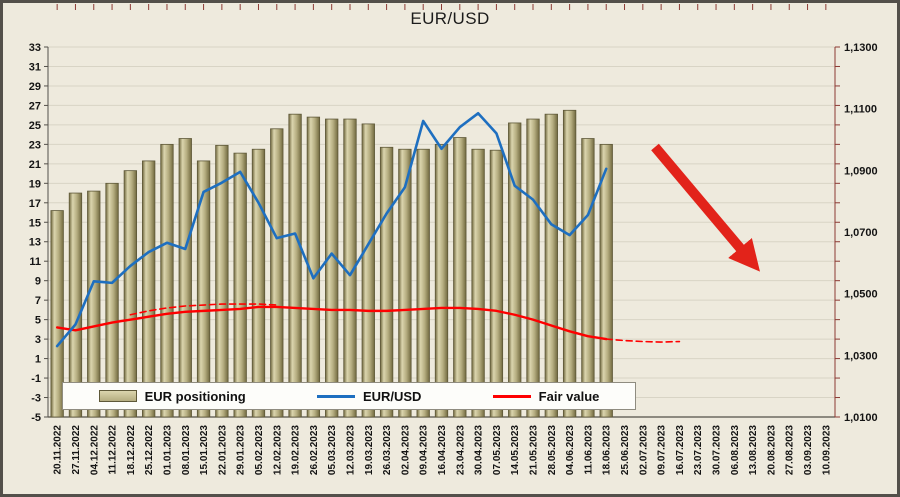 The width and height of the screenshot is (900, 497). What do you see at coordinates (771, 450) in the screenshot?
I see `svg-text: 20.08.2023` at bounding box center [771, 450].